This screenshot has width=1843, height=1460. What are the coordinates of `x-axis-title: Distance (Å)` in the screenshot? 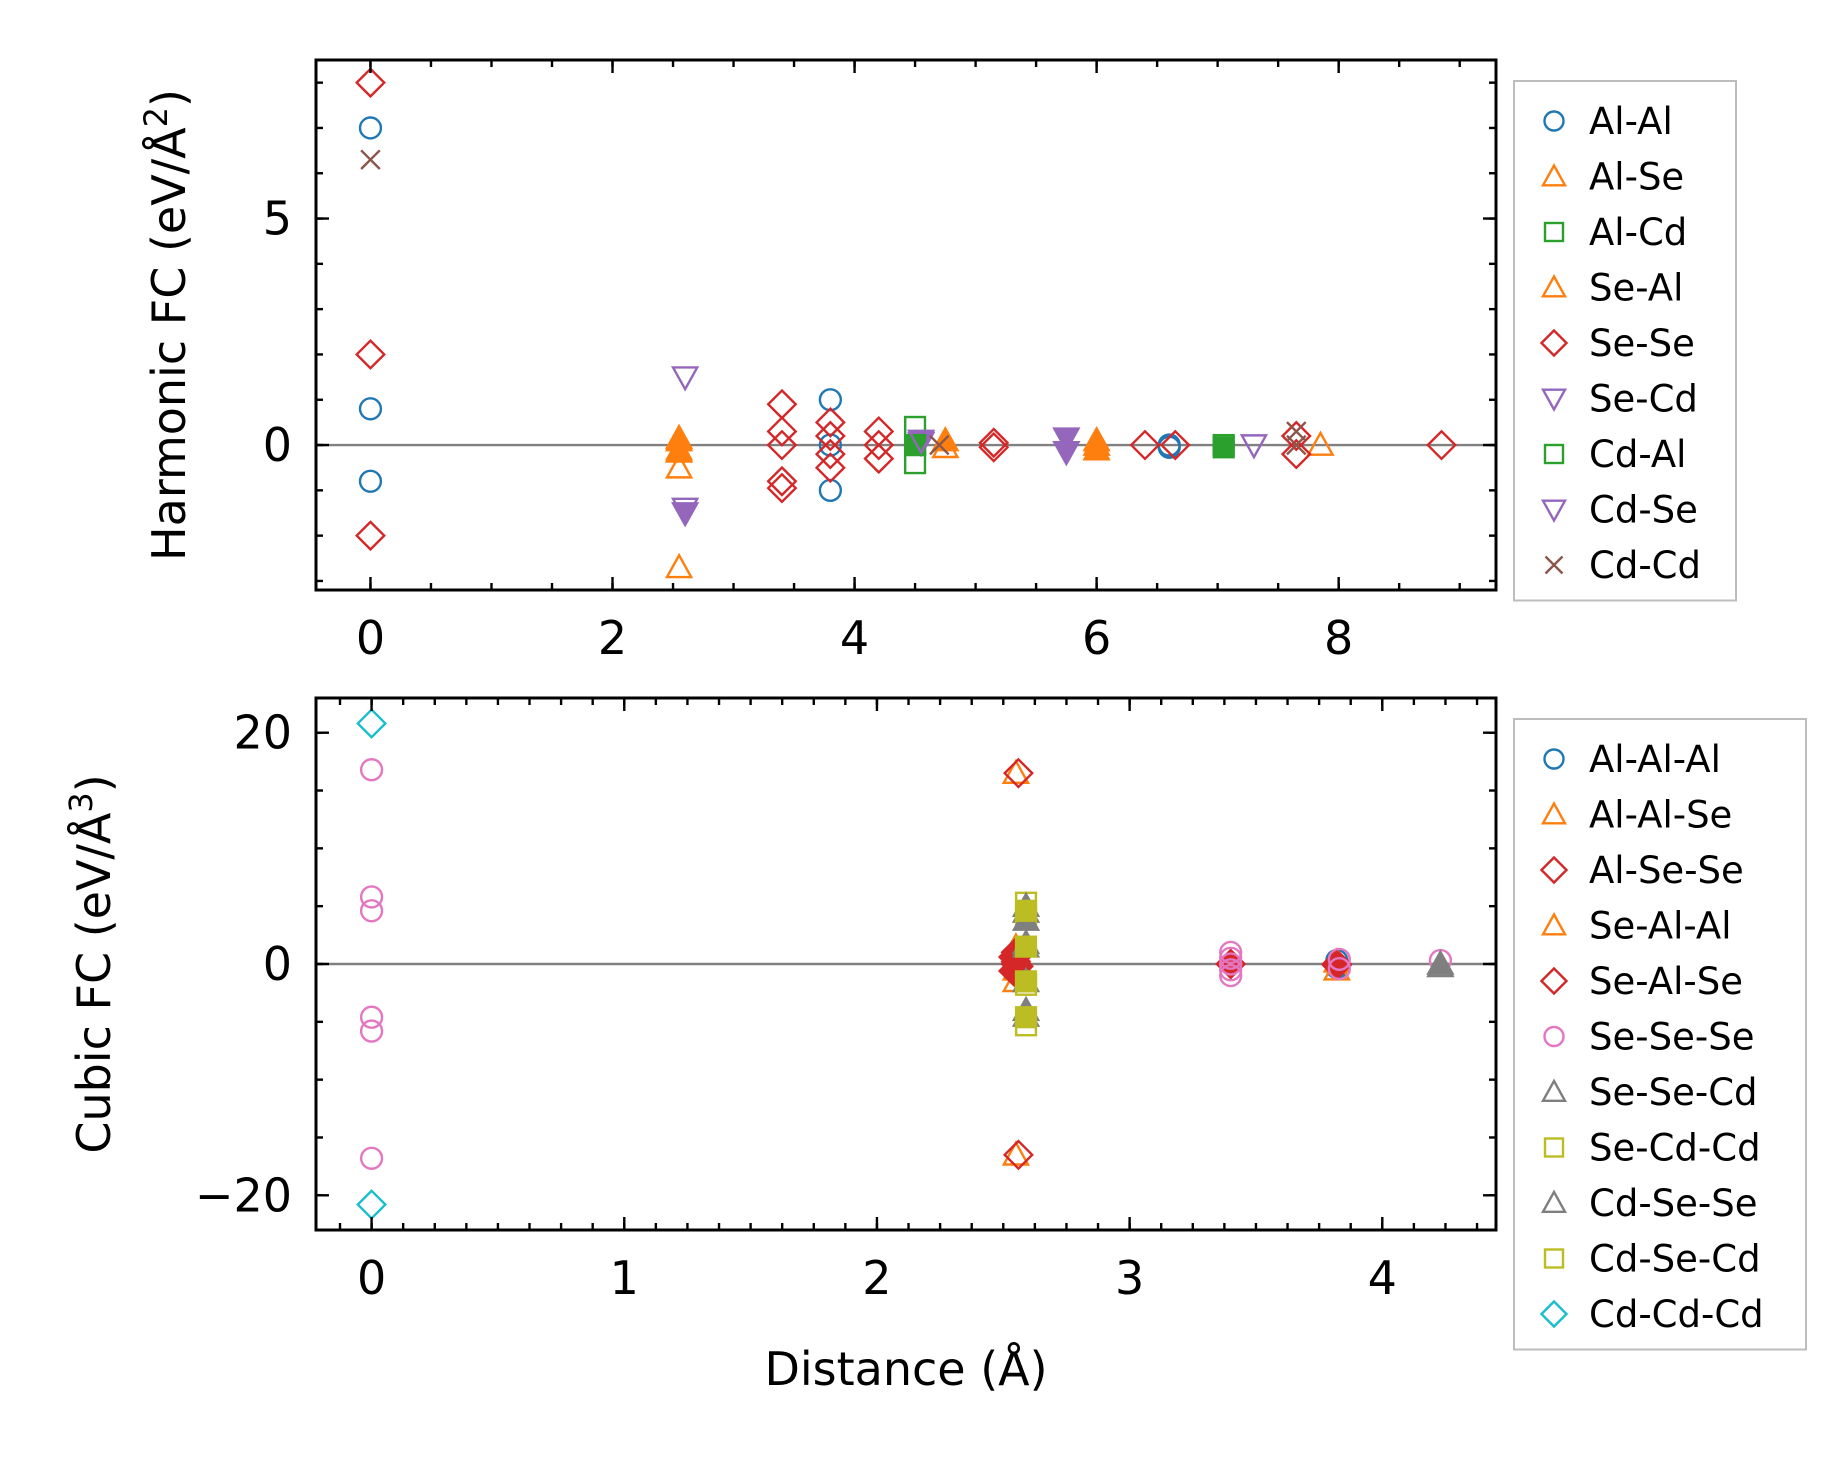 It's located at (905, 1369).